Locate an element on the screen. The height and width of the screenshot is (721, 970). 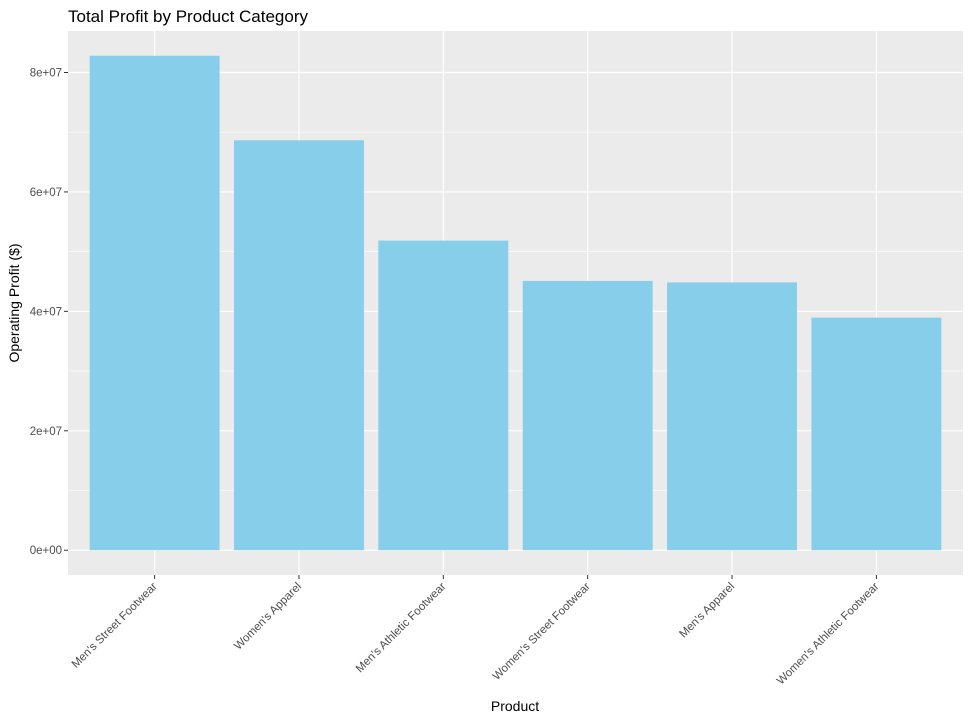
y-tick-label: 0e+00 is located at coordinates (46, 551).